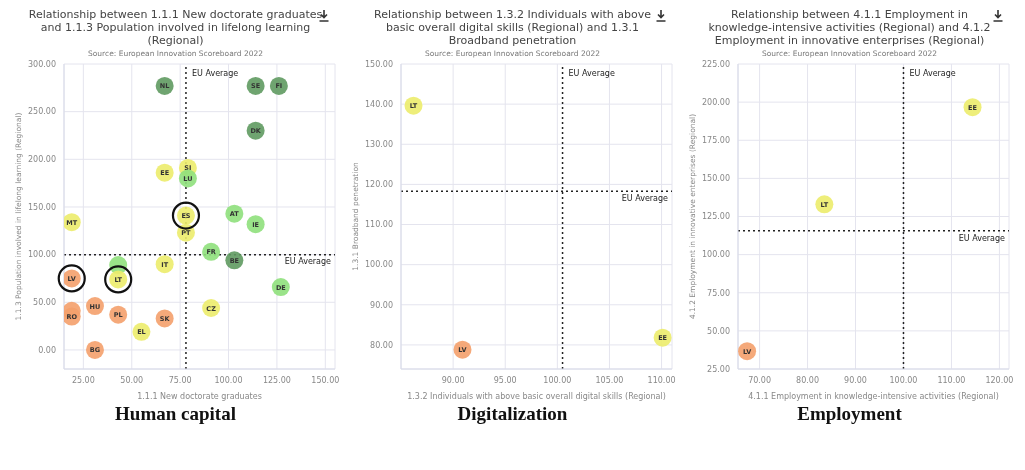 The image size is (1025, 470). Describe the element at coordinates (849, 414) in the screenshot. I see `text: Employment` at that location.